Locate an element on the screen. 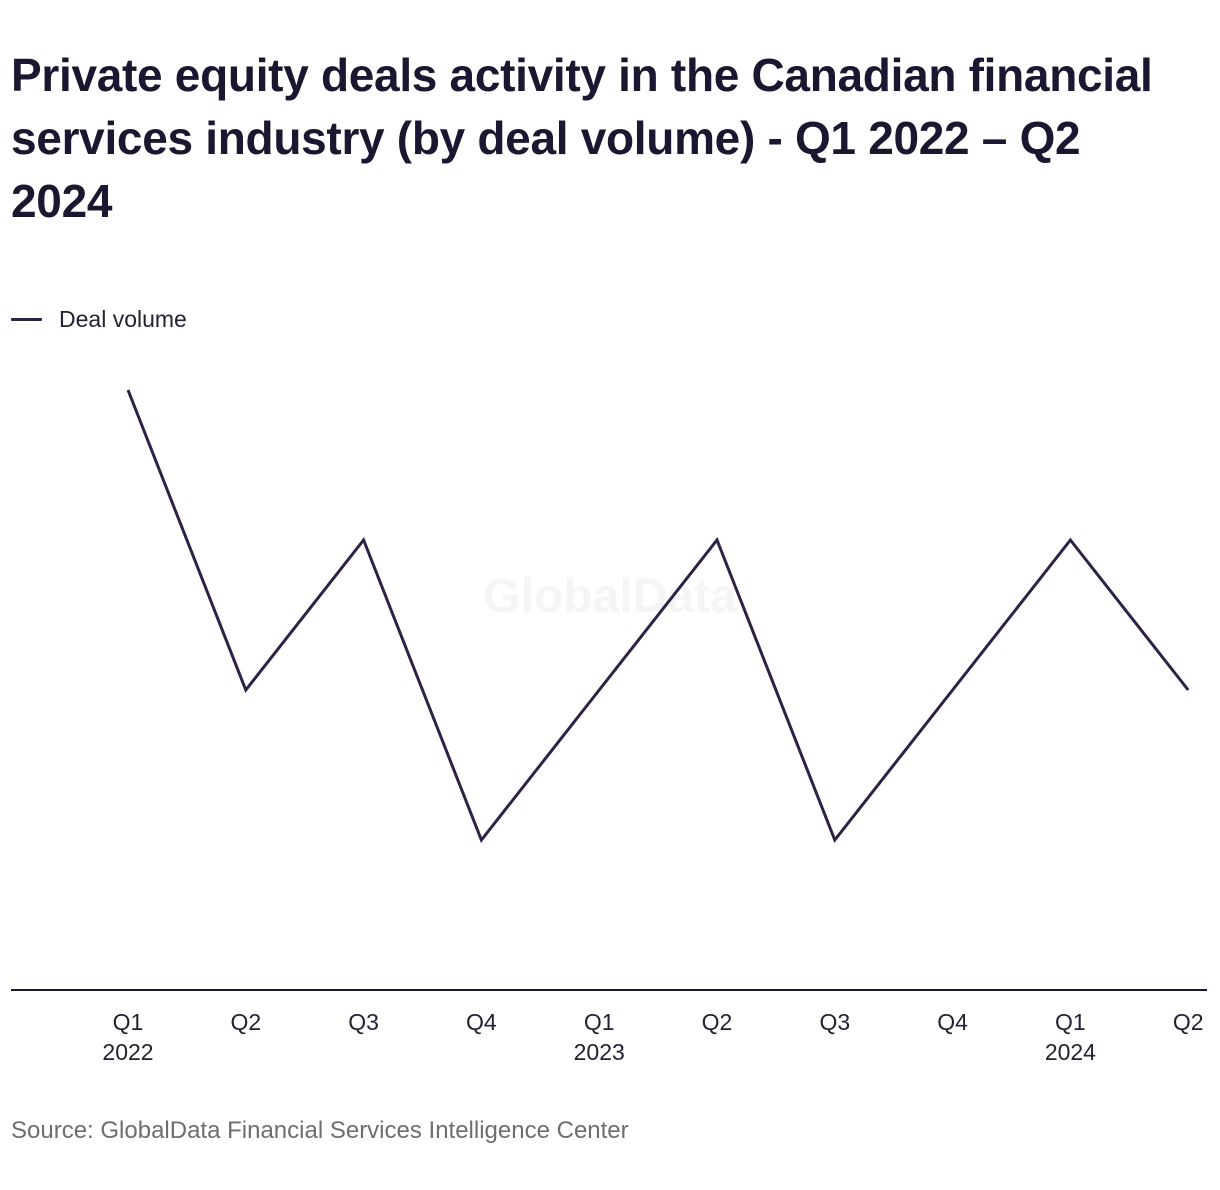 Image resolution: width=1220 pixels, height=1190 pixels. legend-label: Deal volume is located at coordinates (123, 319).